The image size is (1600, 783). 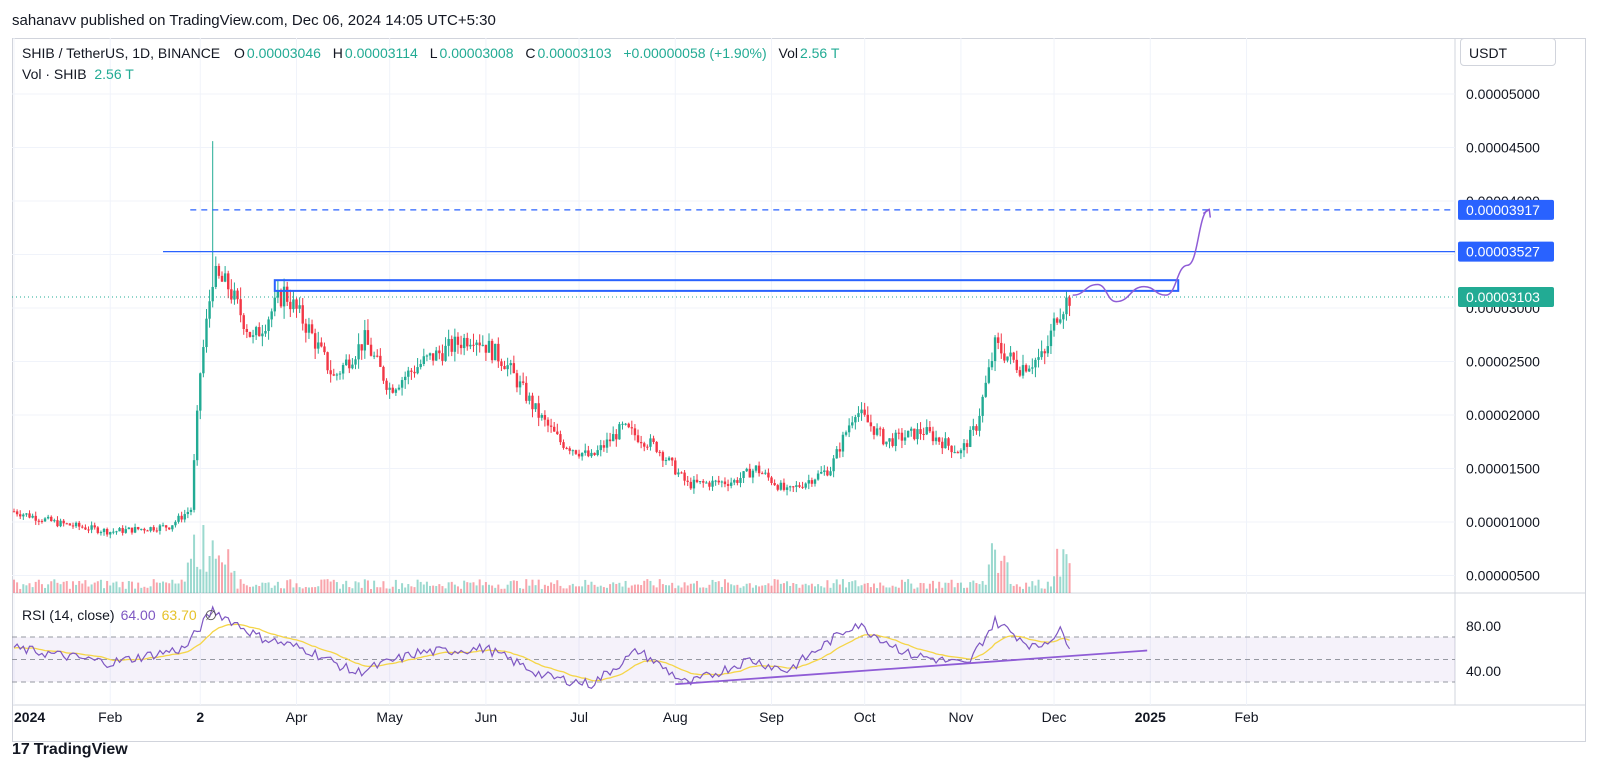 I want to click on rsi-trendline, so click(x=911, y=667).